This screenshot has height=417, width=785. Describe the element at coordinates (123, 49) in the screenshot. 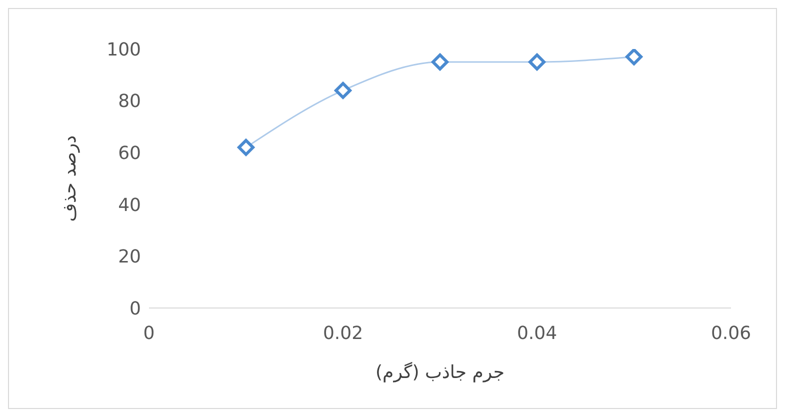

I see `y-tick-label: 100` at that location.